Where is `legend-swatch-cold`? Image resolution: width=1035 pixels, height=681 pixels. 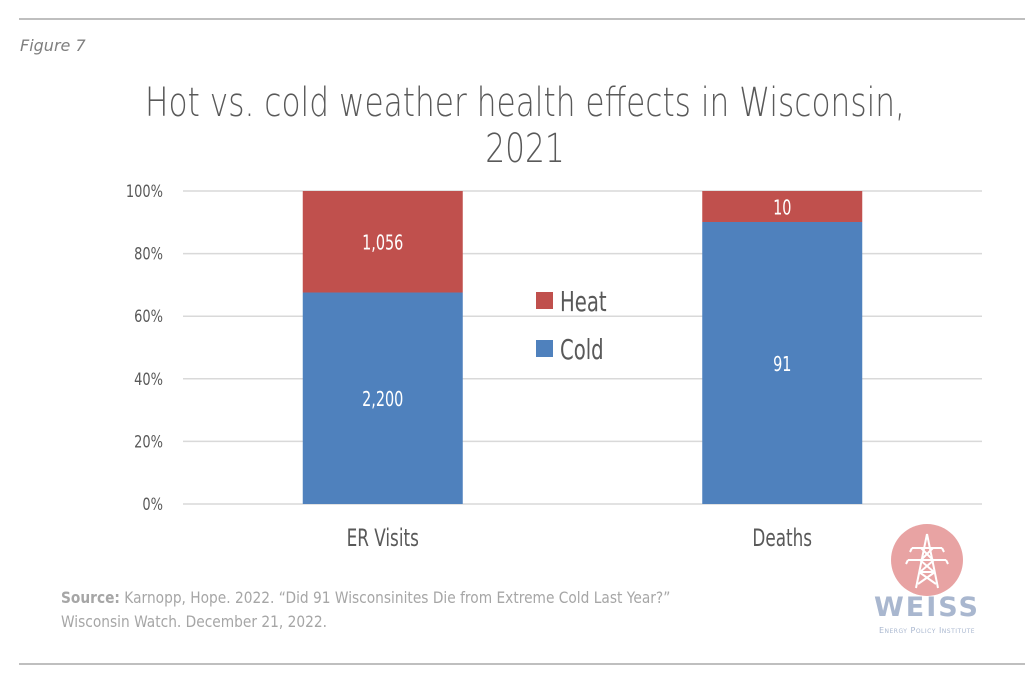 legend-swatch-cold is located at coordinates (544, 348).